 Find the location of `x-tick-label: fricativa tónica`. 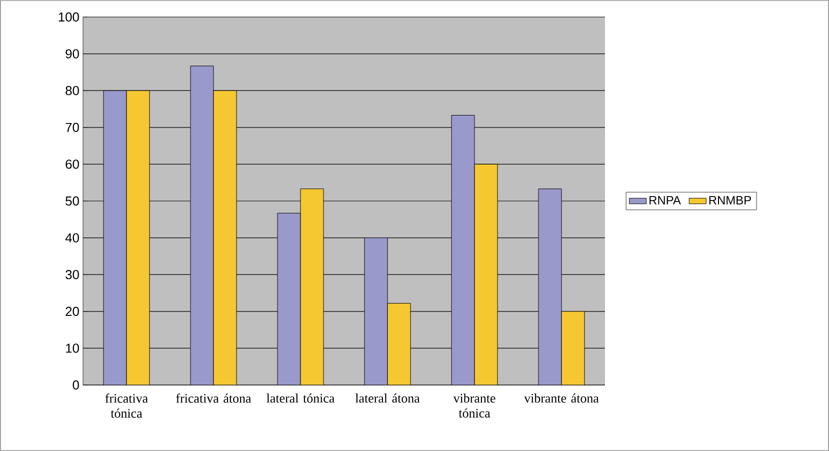

x-tick-label: fricativa tónica is located at coordinates (126, 406).